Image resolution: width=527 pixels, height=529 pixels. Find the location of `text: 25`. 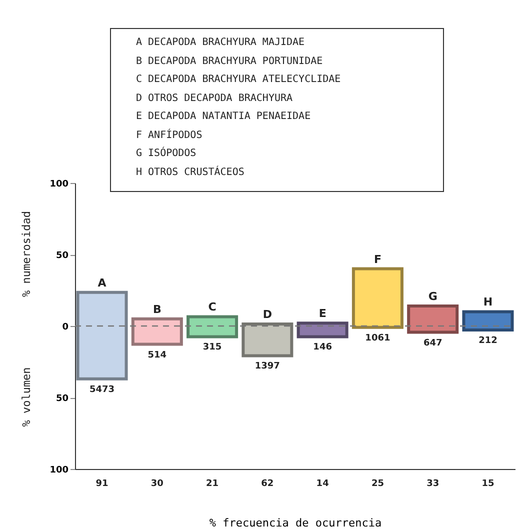

text: 25 is located at coordinates (377, 484).